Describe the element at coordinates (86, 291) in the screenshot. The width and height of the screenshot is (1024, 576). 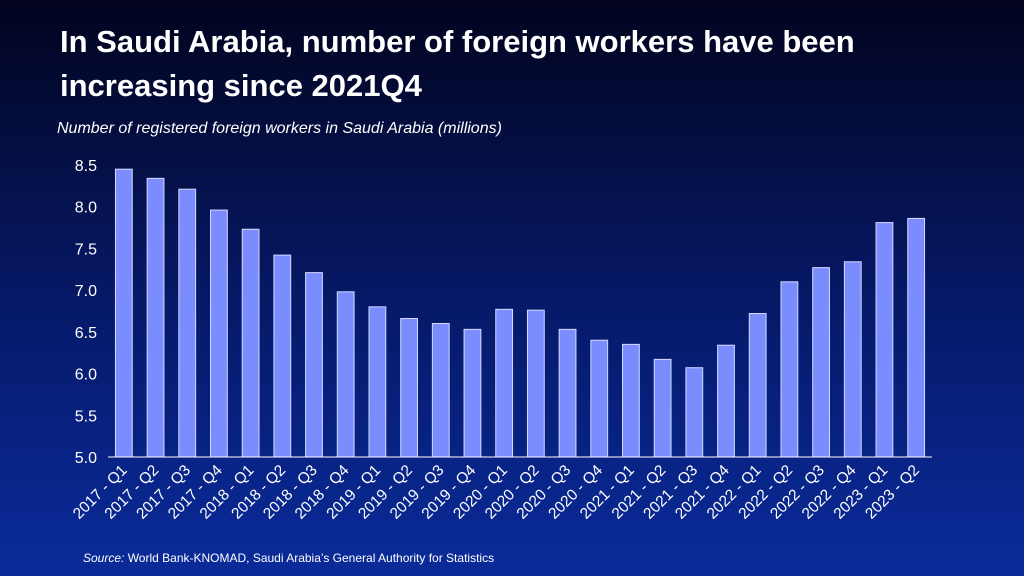
I see `y-tick-label: 7.0` at that location.